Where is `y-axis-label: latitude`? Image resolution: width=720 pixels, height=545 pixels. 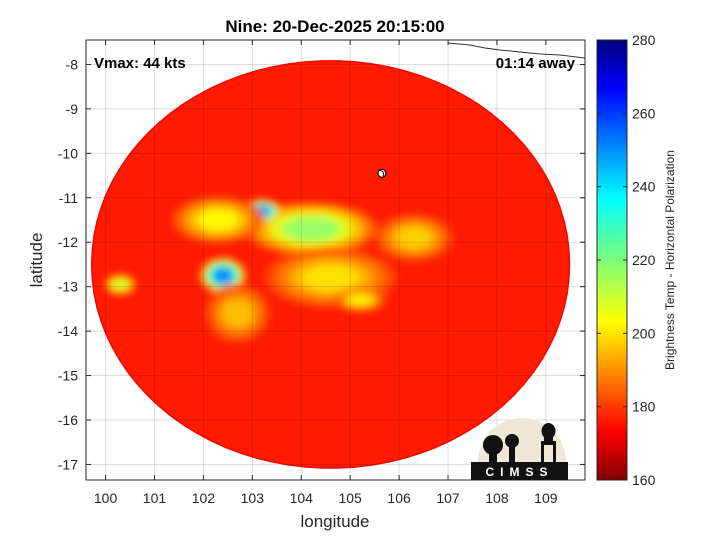 y-axis-label: latitude is located at coordinates (36, 260).